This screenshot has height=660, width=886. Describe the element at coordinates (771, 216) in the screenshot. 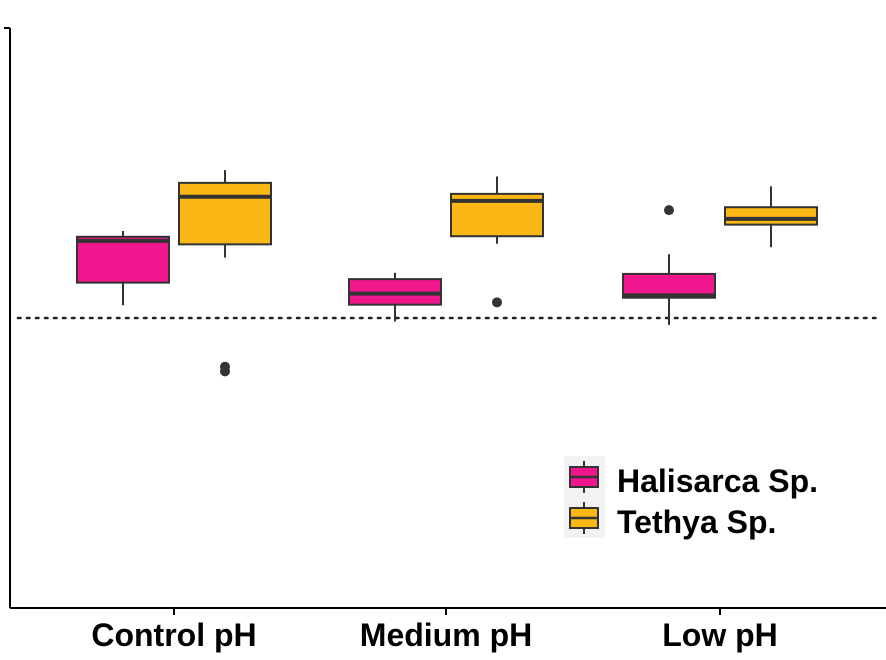

I see `box-tethya-sp-low-ph-iqr-rect` at that location.